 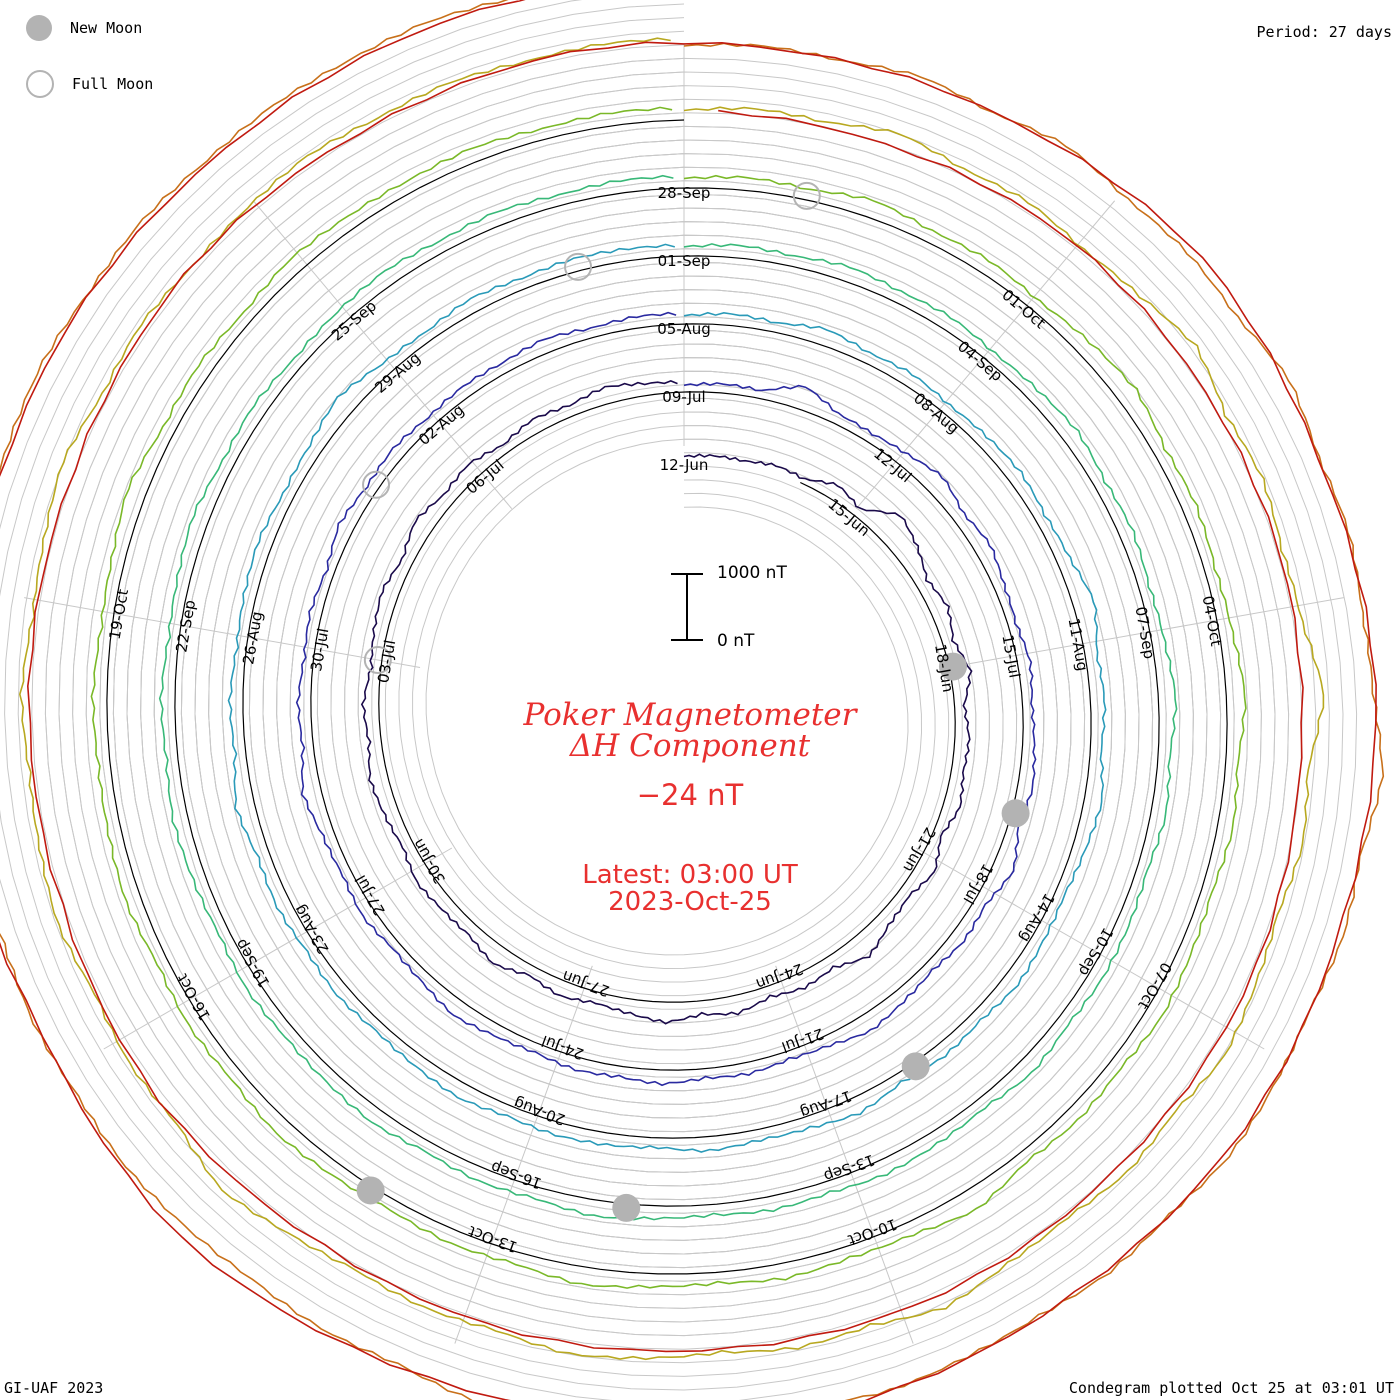 I want to click on date-label: 04-Oct, so click(x=1212, y=620).